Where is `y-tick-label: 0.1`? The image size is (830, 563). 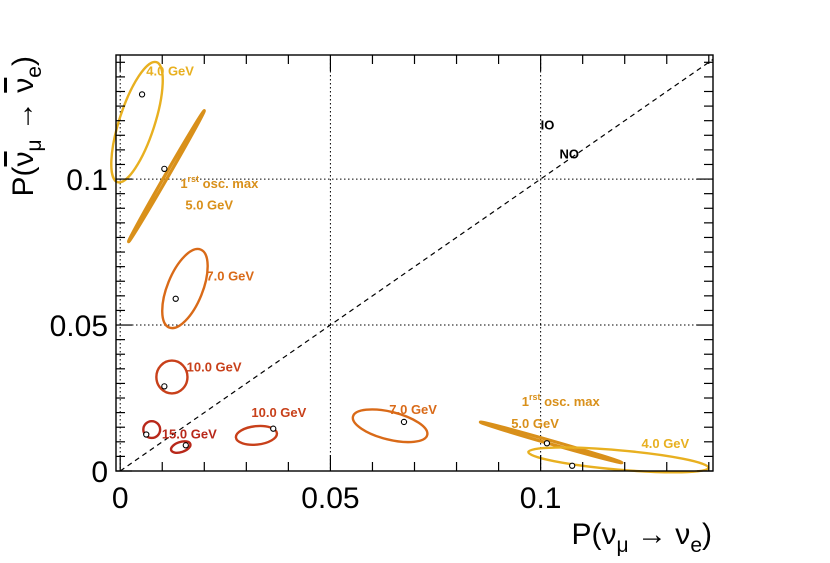
y-tick-label: 0.1 is located at coordinates (87, 180).